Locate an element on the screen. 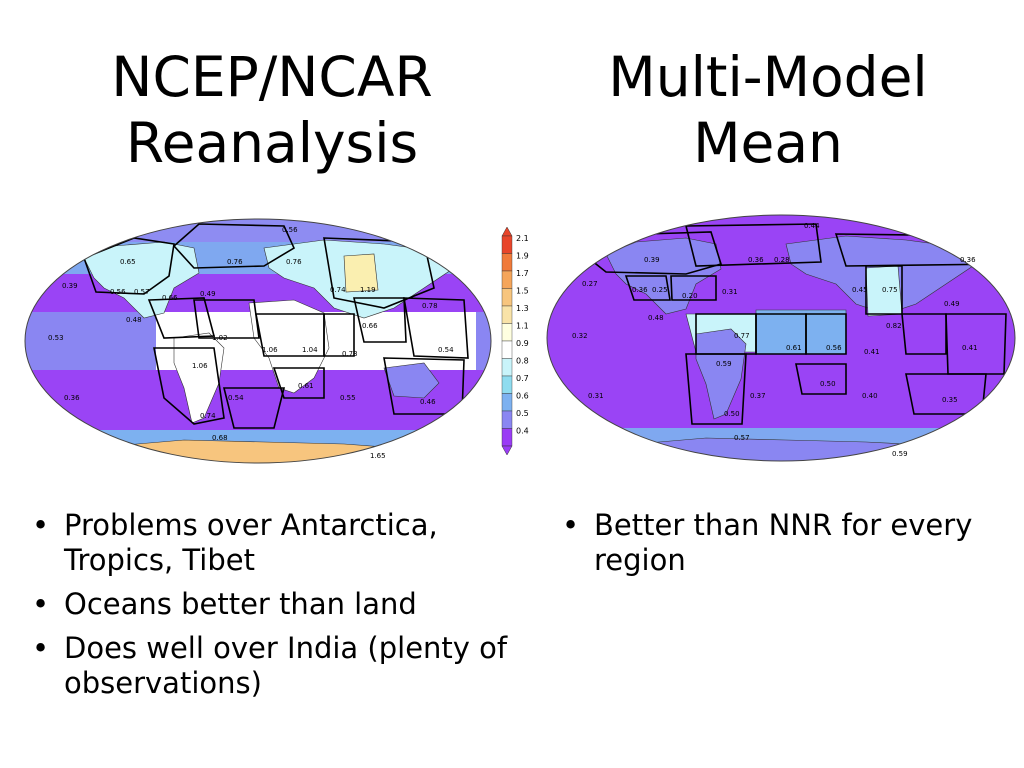 This screenshot has height=768, width=1024. left-title-line2: Reanalysis is located at coordinates (272, 143).